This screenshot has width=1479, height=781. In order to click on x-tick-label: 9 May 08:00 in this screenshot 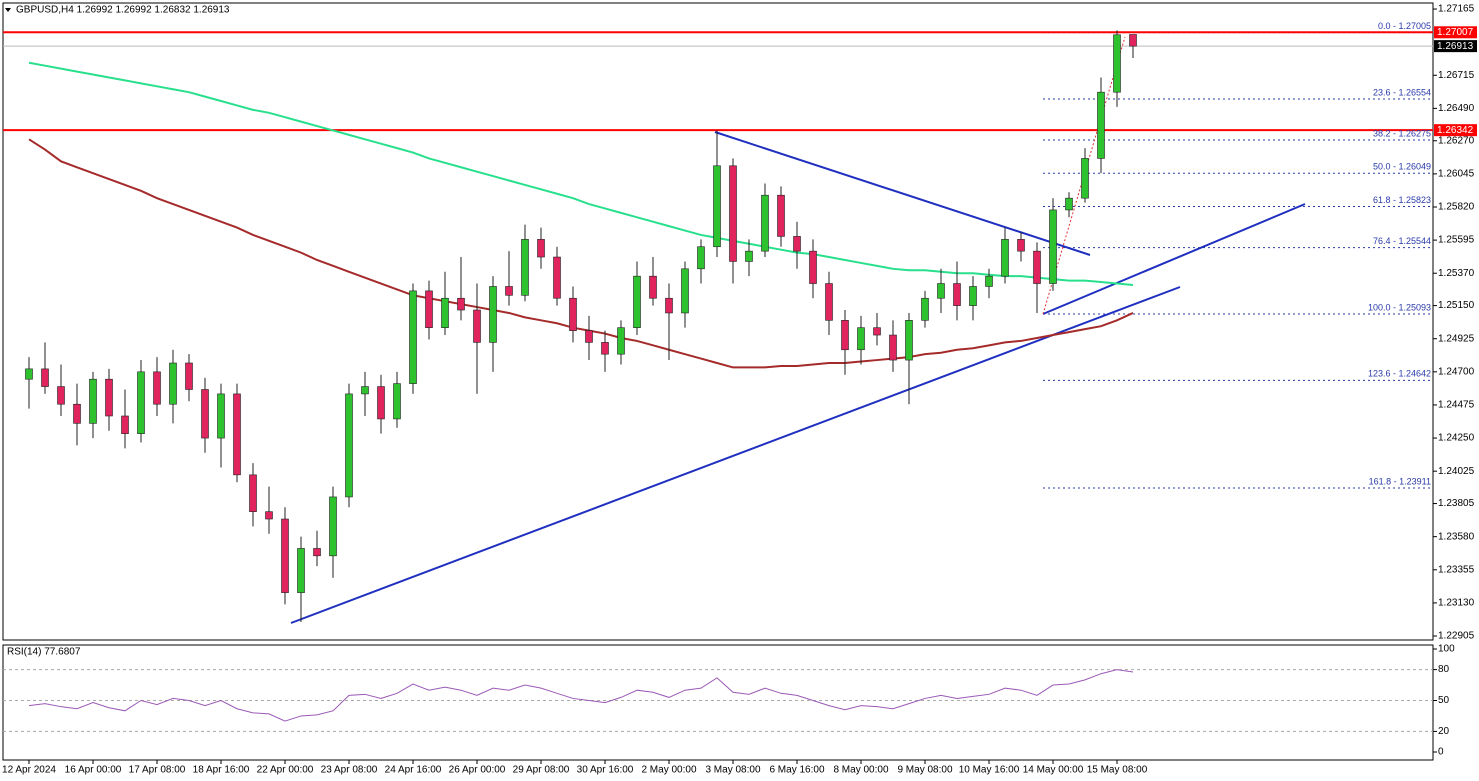, I will do `click(924, 770)`.